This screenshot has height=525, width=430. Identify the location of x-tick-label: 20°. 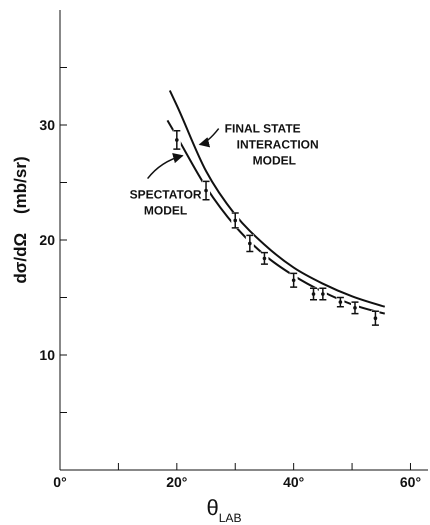
(177, 482).